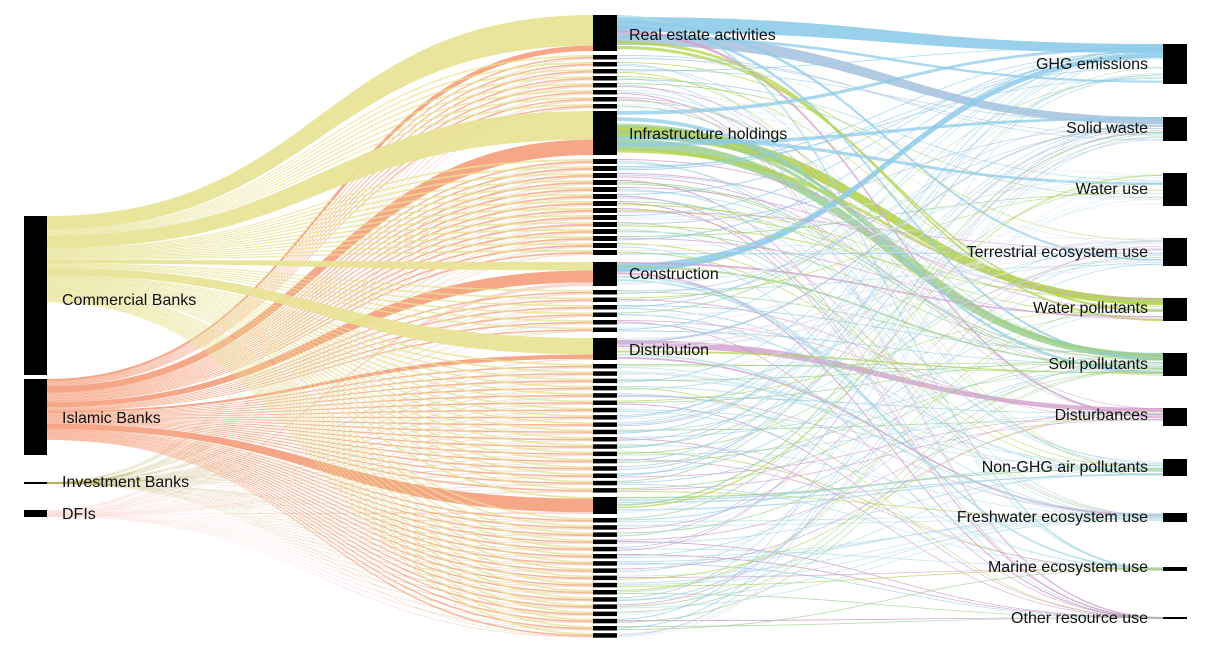 The width and height of the screenshot is (1207, 662). What do you see at coordinates (669, 350) in the screenshot?
I see `sector-label-distribution: Distribution` at bounding box center [669, 350].